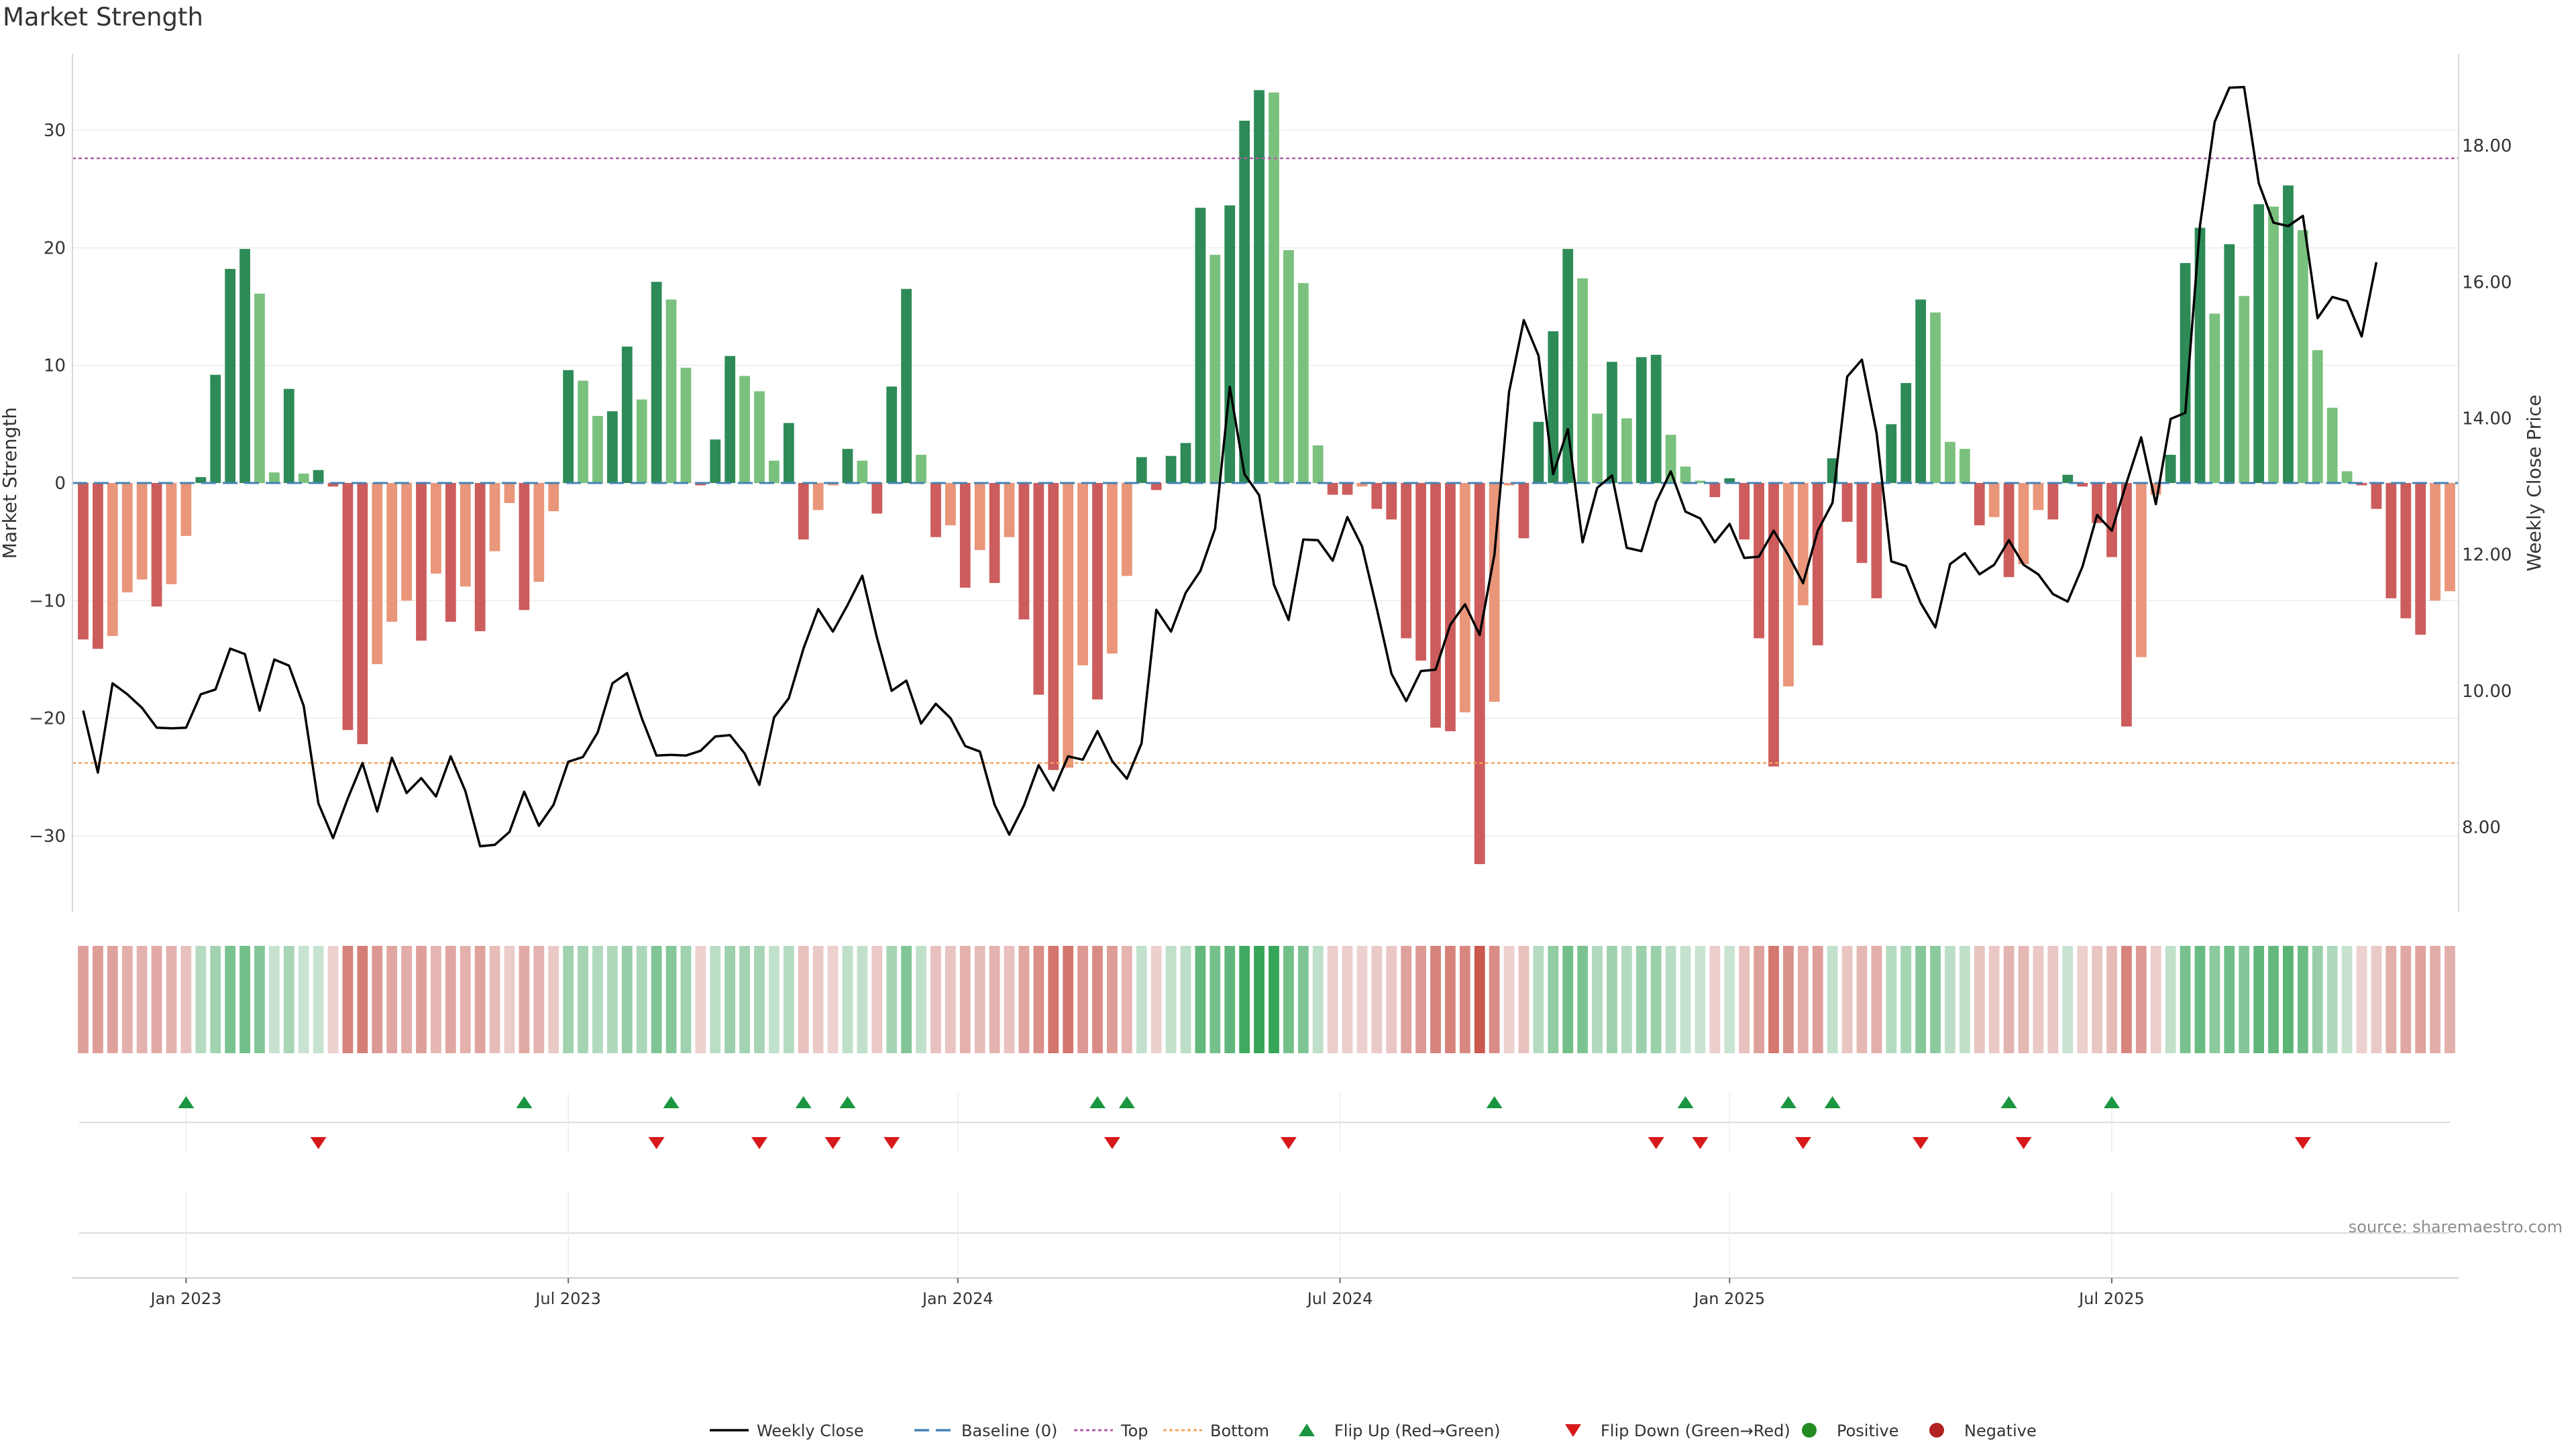 The image size is (2576, 1449). What do you see at coordinates (1264, 1184) in the screenshot?
I see `flip-markers` at bounding box center [1264, 1184].